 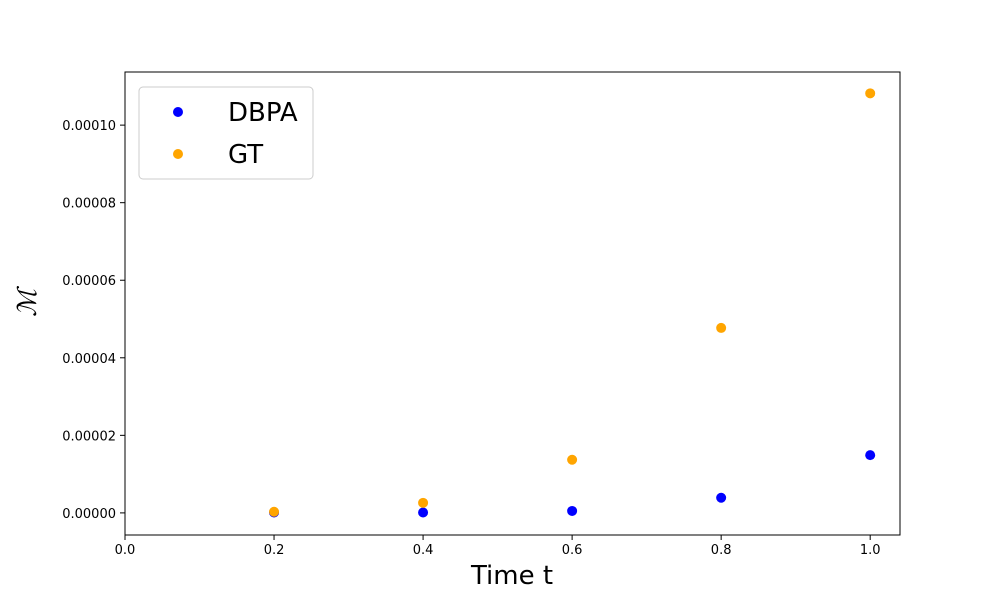 I want to click on legend-label: DBPA, so click(x=263, y=113).